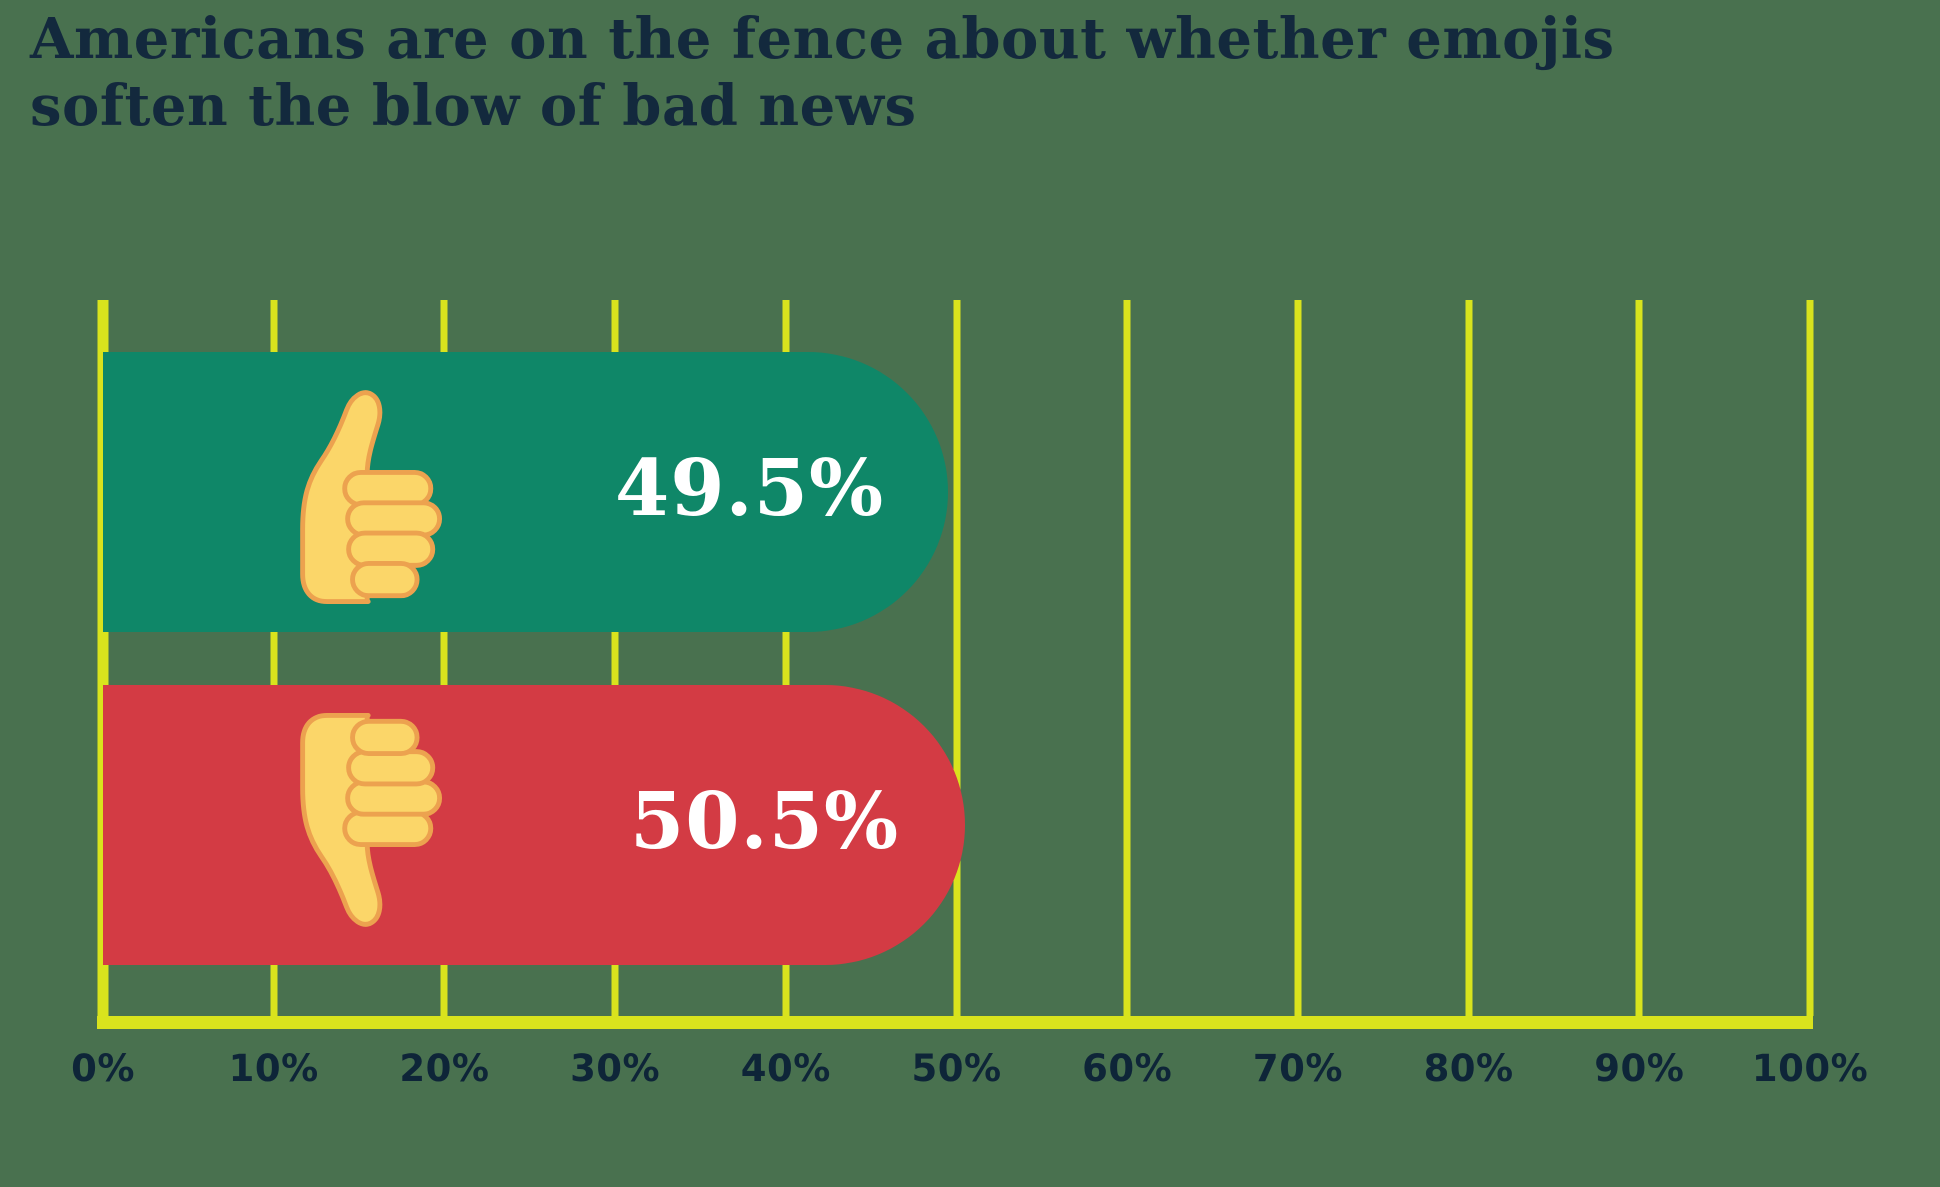 The width and height of the screenshot is (1940, 1187). Describe the element at coordinates (1469, 658) in the screenshot. I see `gridline-80pct` at that location.